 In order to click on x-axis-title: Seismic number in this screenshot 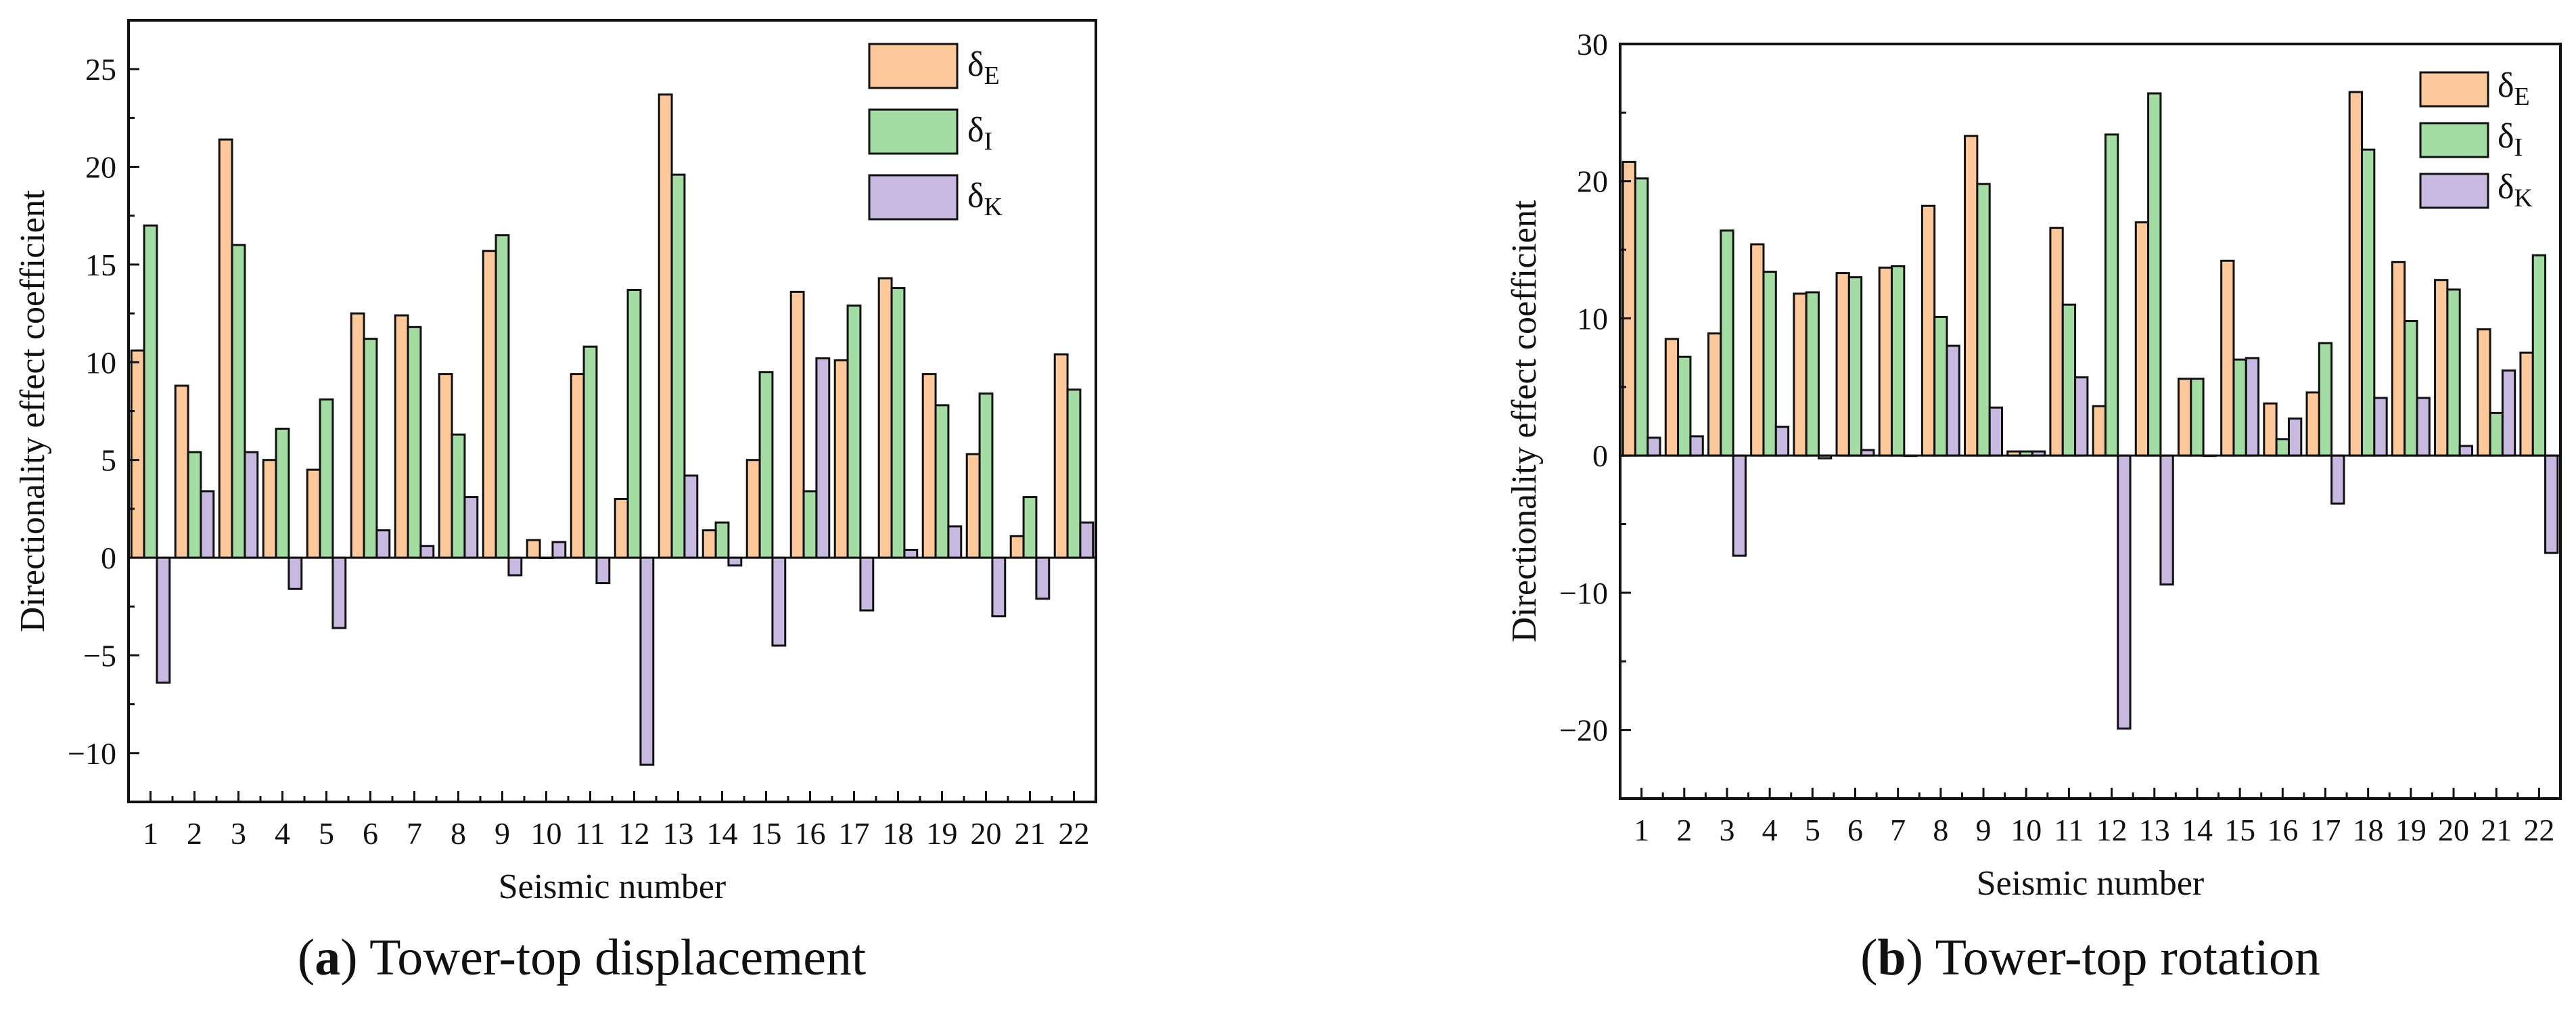, I will do `click(613, 887)`.